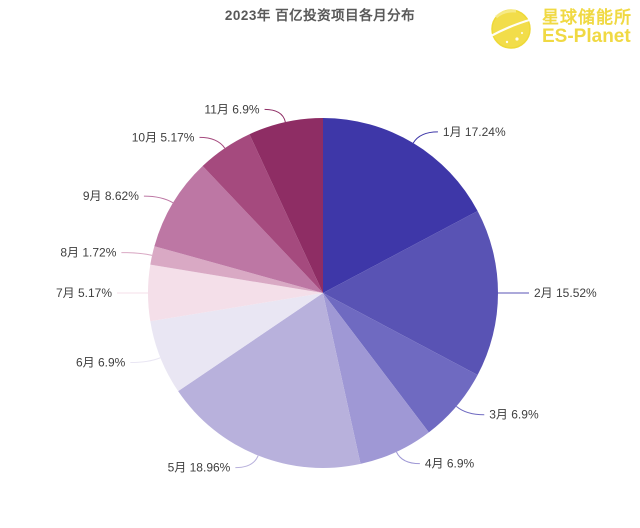 The height and width of the screenshot is (528, 640). What do you see at coordinates (376, 378) in the screenshot?
I see `pie-slice-4月` at bounding box center [376, 378].